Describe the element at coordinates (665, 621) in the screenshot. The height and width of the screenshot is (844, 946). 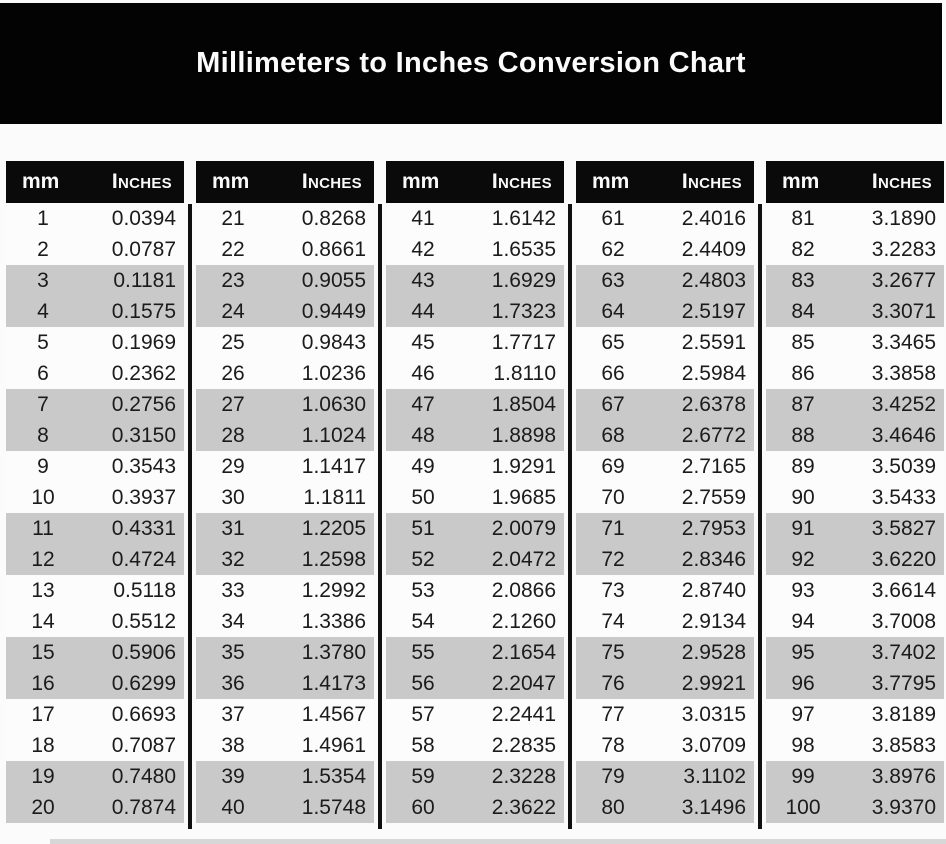
I see `table-row: 74 2.9134` at that location.